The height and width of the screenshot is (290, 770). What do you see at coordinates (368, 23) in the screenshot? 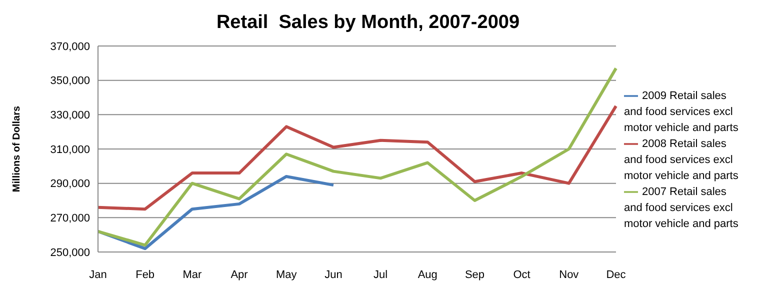
I see `chart-title: Retail Sales by Month, 2007-2009` at bounding box center [368, 23].